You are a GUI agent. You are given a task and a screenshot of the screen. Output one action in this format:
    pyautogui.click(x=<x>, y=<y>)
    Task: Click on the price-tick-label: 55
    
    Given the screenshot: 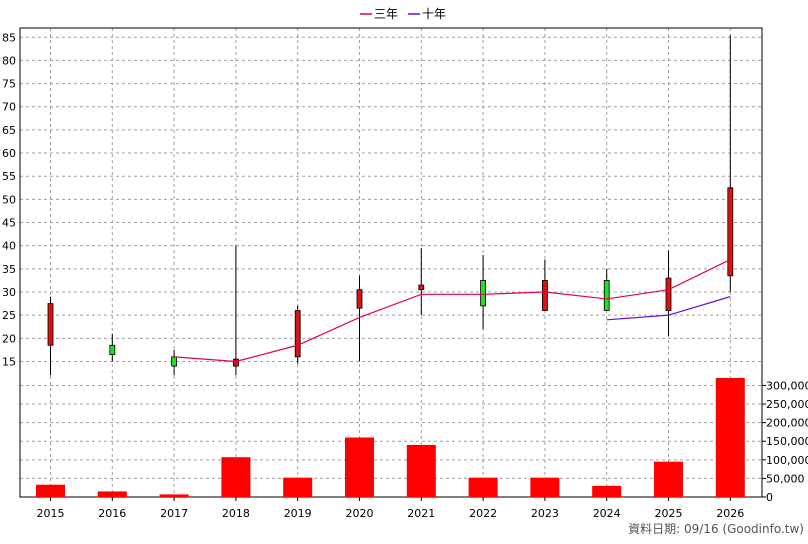 What is the action you would take?
    pyautogui.click(x=9, y=176)
    